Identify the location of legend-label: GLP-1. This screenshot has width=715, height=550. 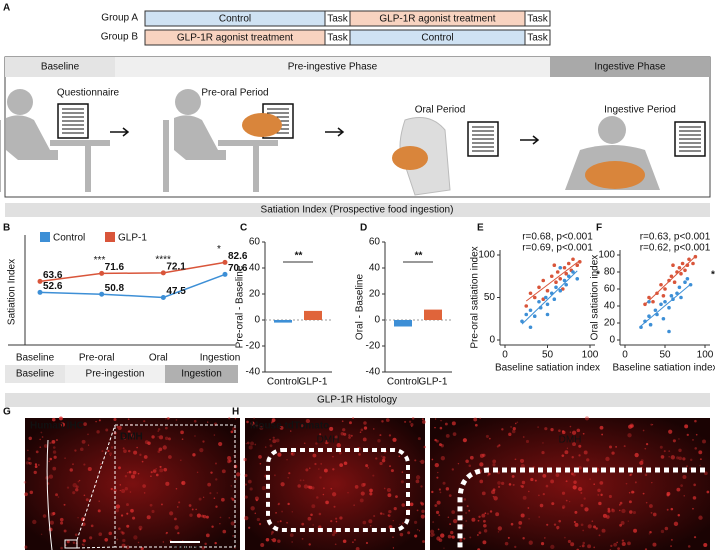
(132, 238).